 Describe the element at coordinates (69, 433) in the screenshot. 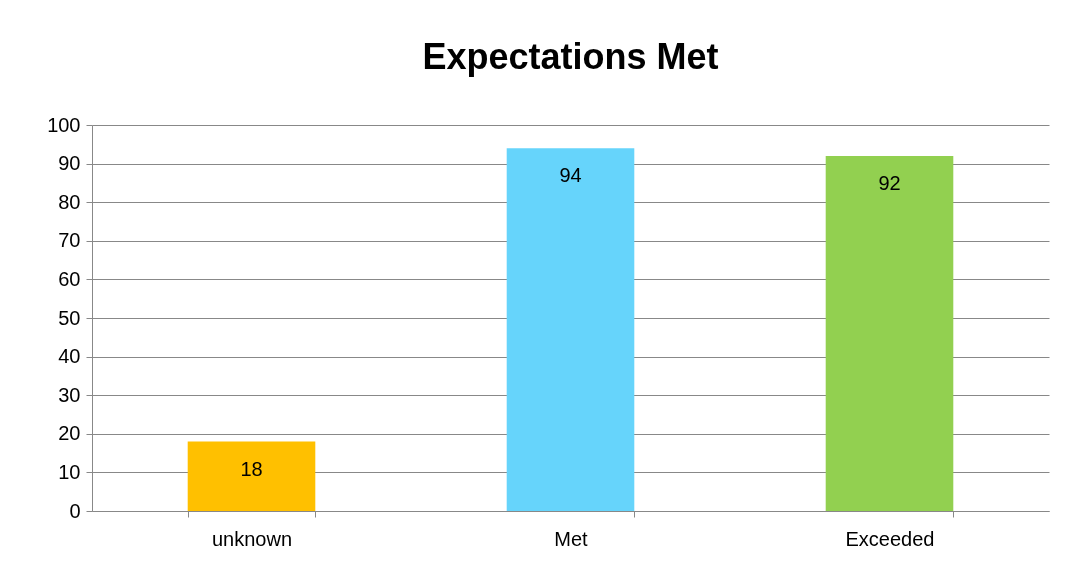

I see `y-tick-label: 20` at that location.